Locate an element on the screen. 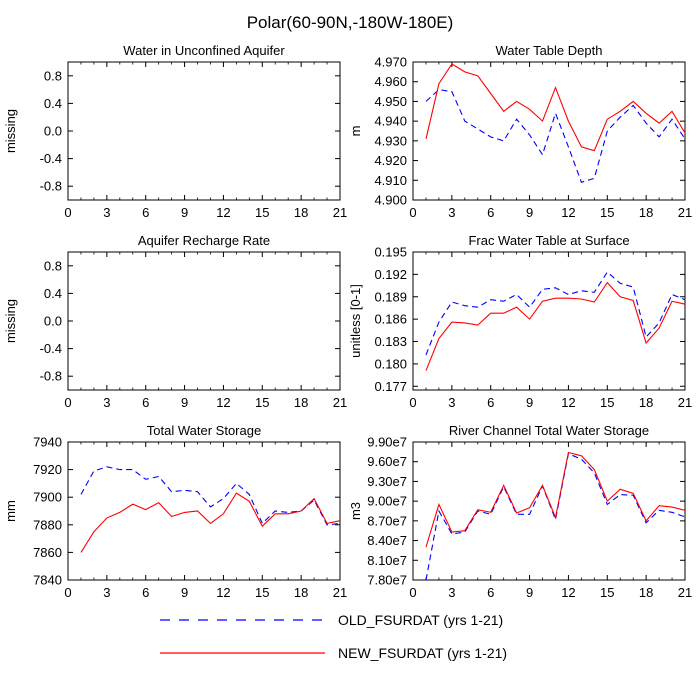  river-channel-storage-ytick-label: 9.00e7 is located at coordinates (387, 501).